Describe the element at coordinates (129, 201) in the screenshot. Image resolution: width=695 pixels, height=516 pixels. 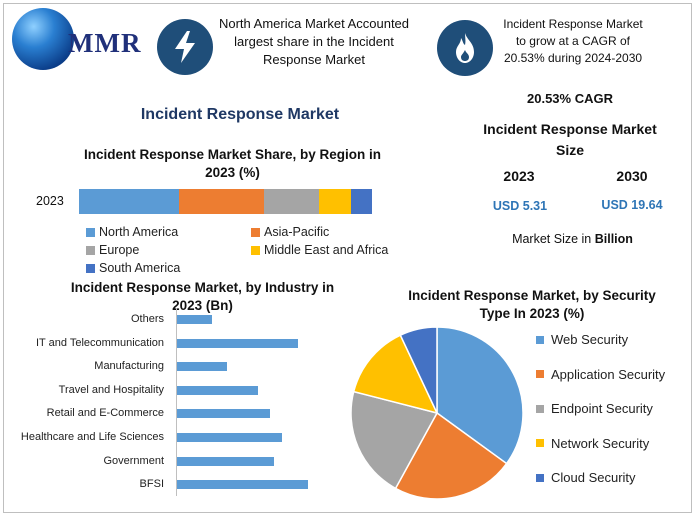
I see `region-bar-segment-north-america` at that location.